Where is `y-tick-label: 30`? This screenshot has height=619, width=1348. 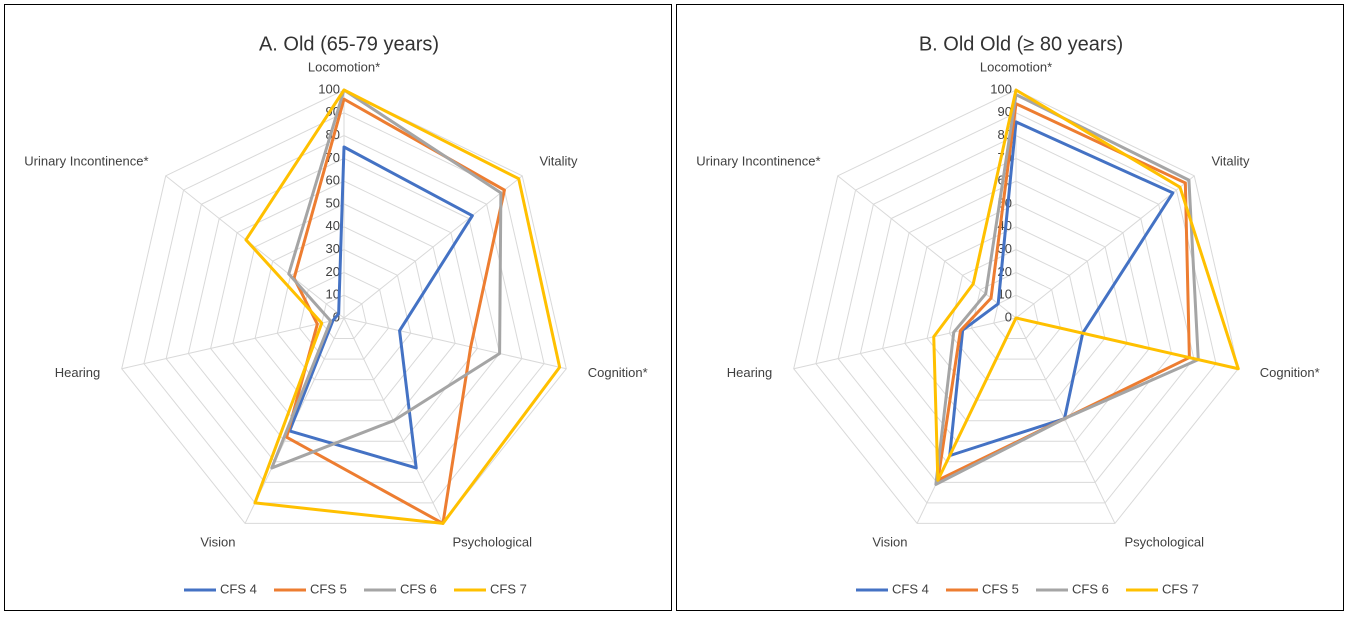
y-tick-label: 30 is located at coordinates (333, 248).